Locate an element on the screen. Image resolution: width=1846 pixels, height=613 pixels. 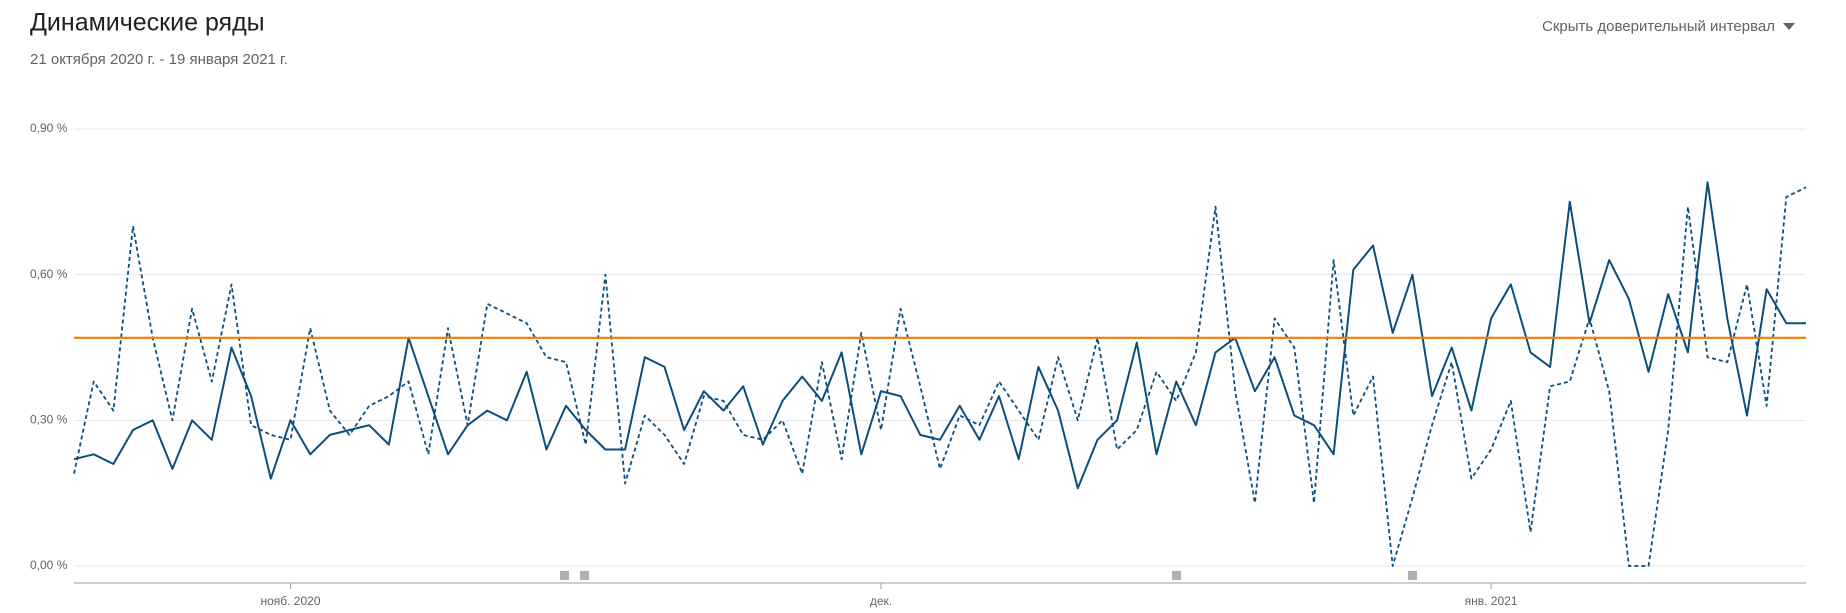
y-tick-label: 0,60 % is located at coordinates (49, 274).